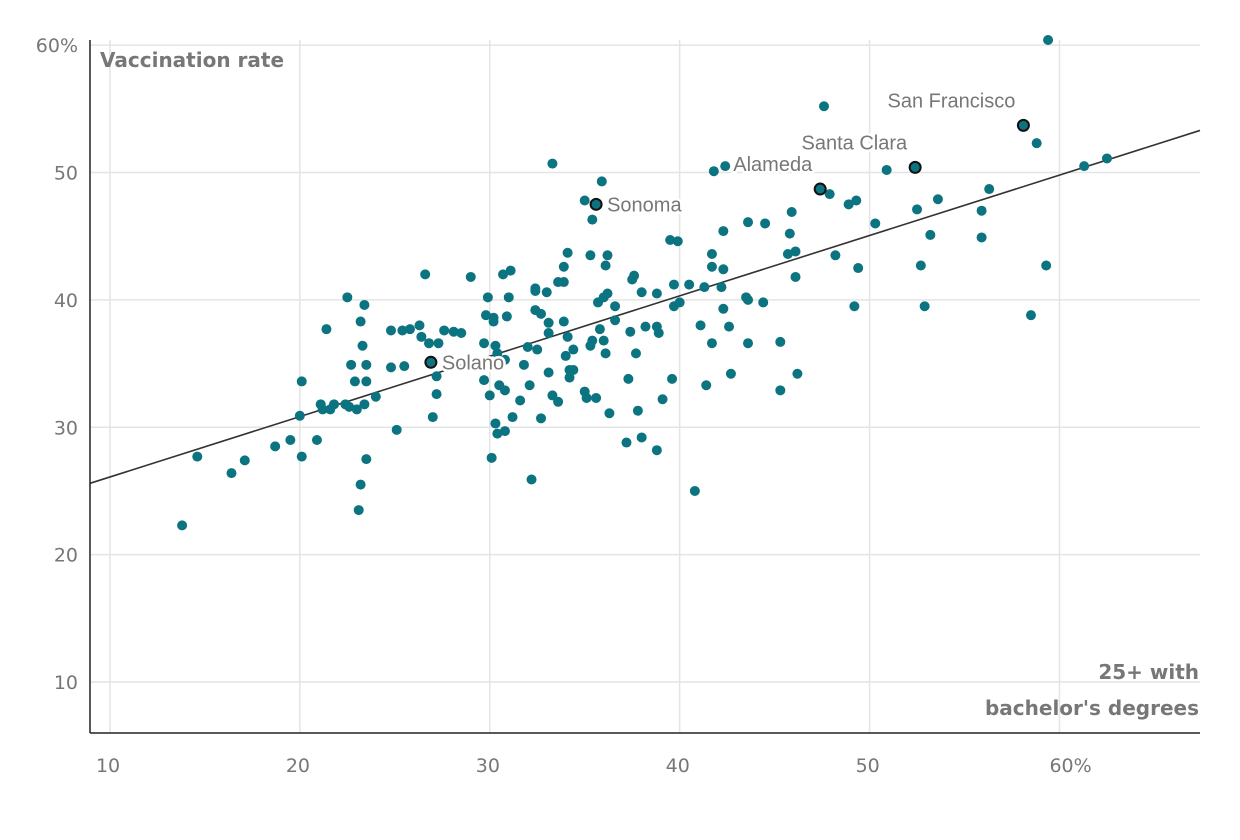 The width and height of the screenshot is (1240, 840). What do you see at coordinates (644, 205) in the screenshot?
I see `point-label: Sonoma` at bounding box center [644, 205].